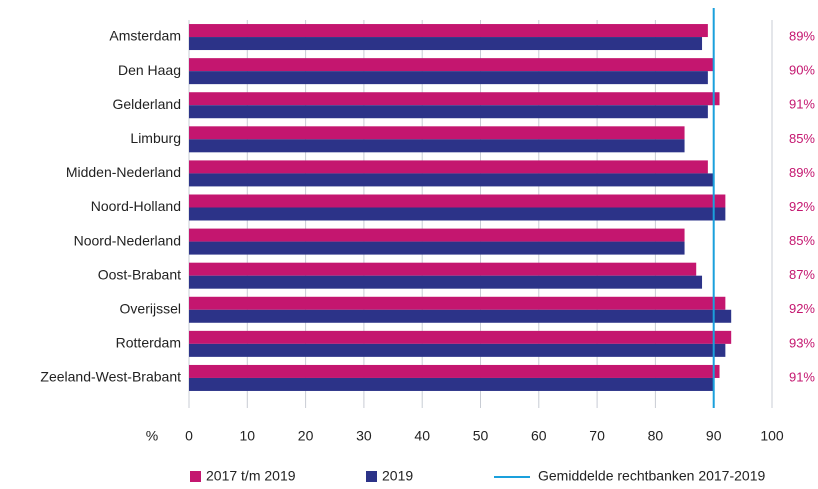 The height and width of the screenshot is (489, 818). Describe the element at coordinates (149, 70) in the screenshot. I see `y-tick-label: Den Haag` at that location.